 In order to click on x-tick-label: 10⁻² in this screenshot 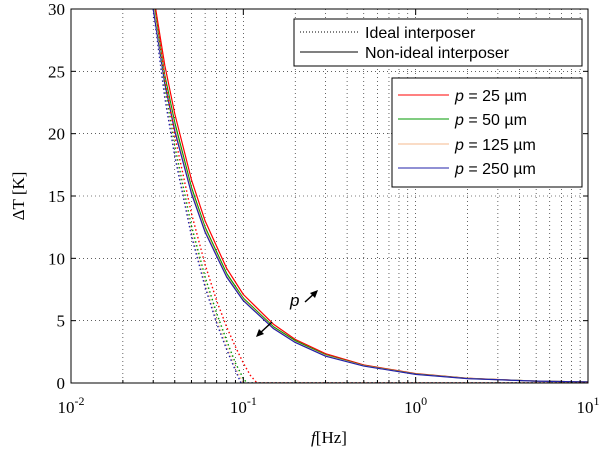, I will do `click(71, 405)`.